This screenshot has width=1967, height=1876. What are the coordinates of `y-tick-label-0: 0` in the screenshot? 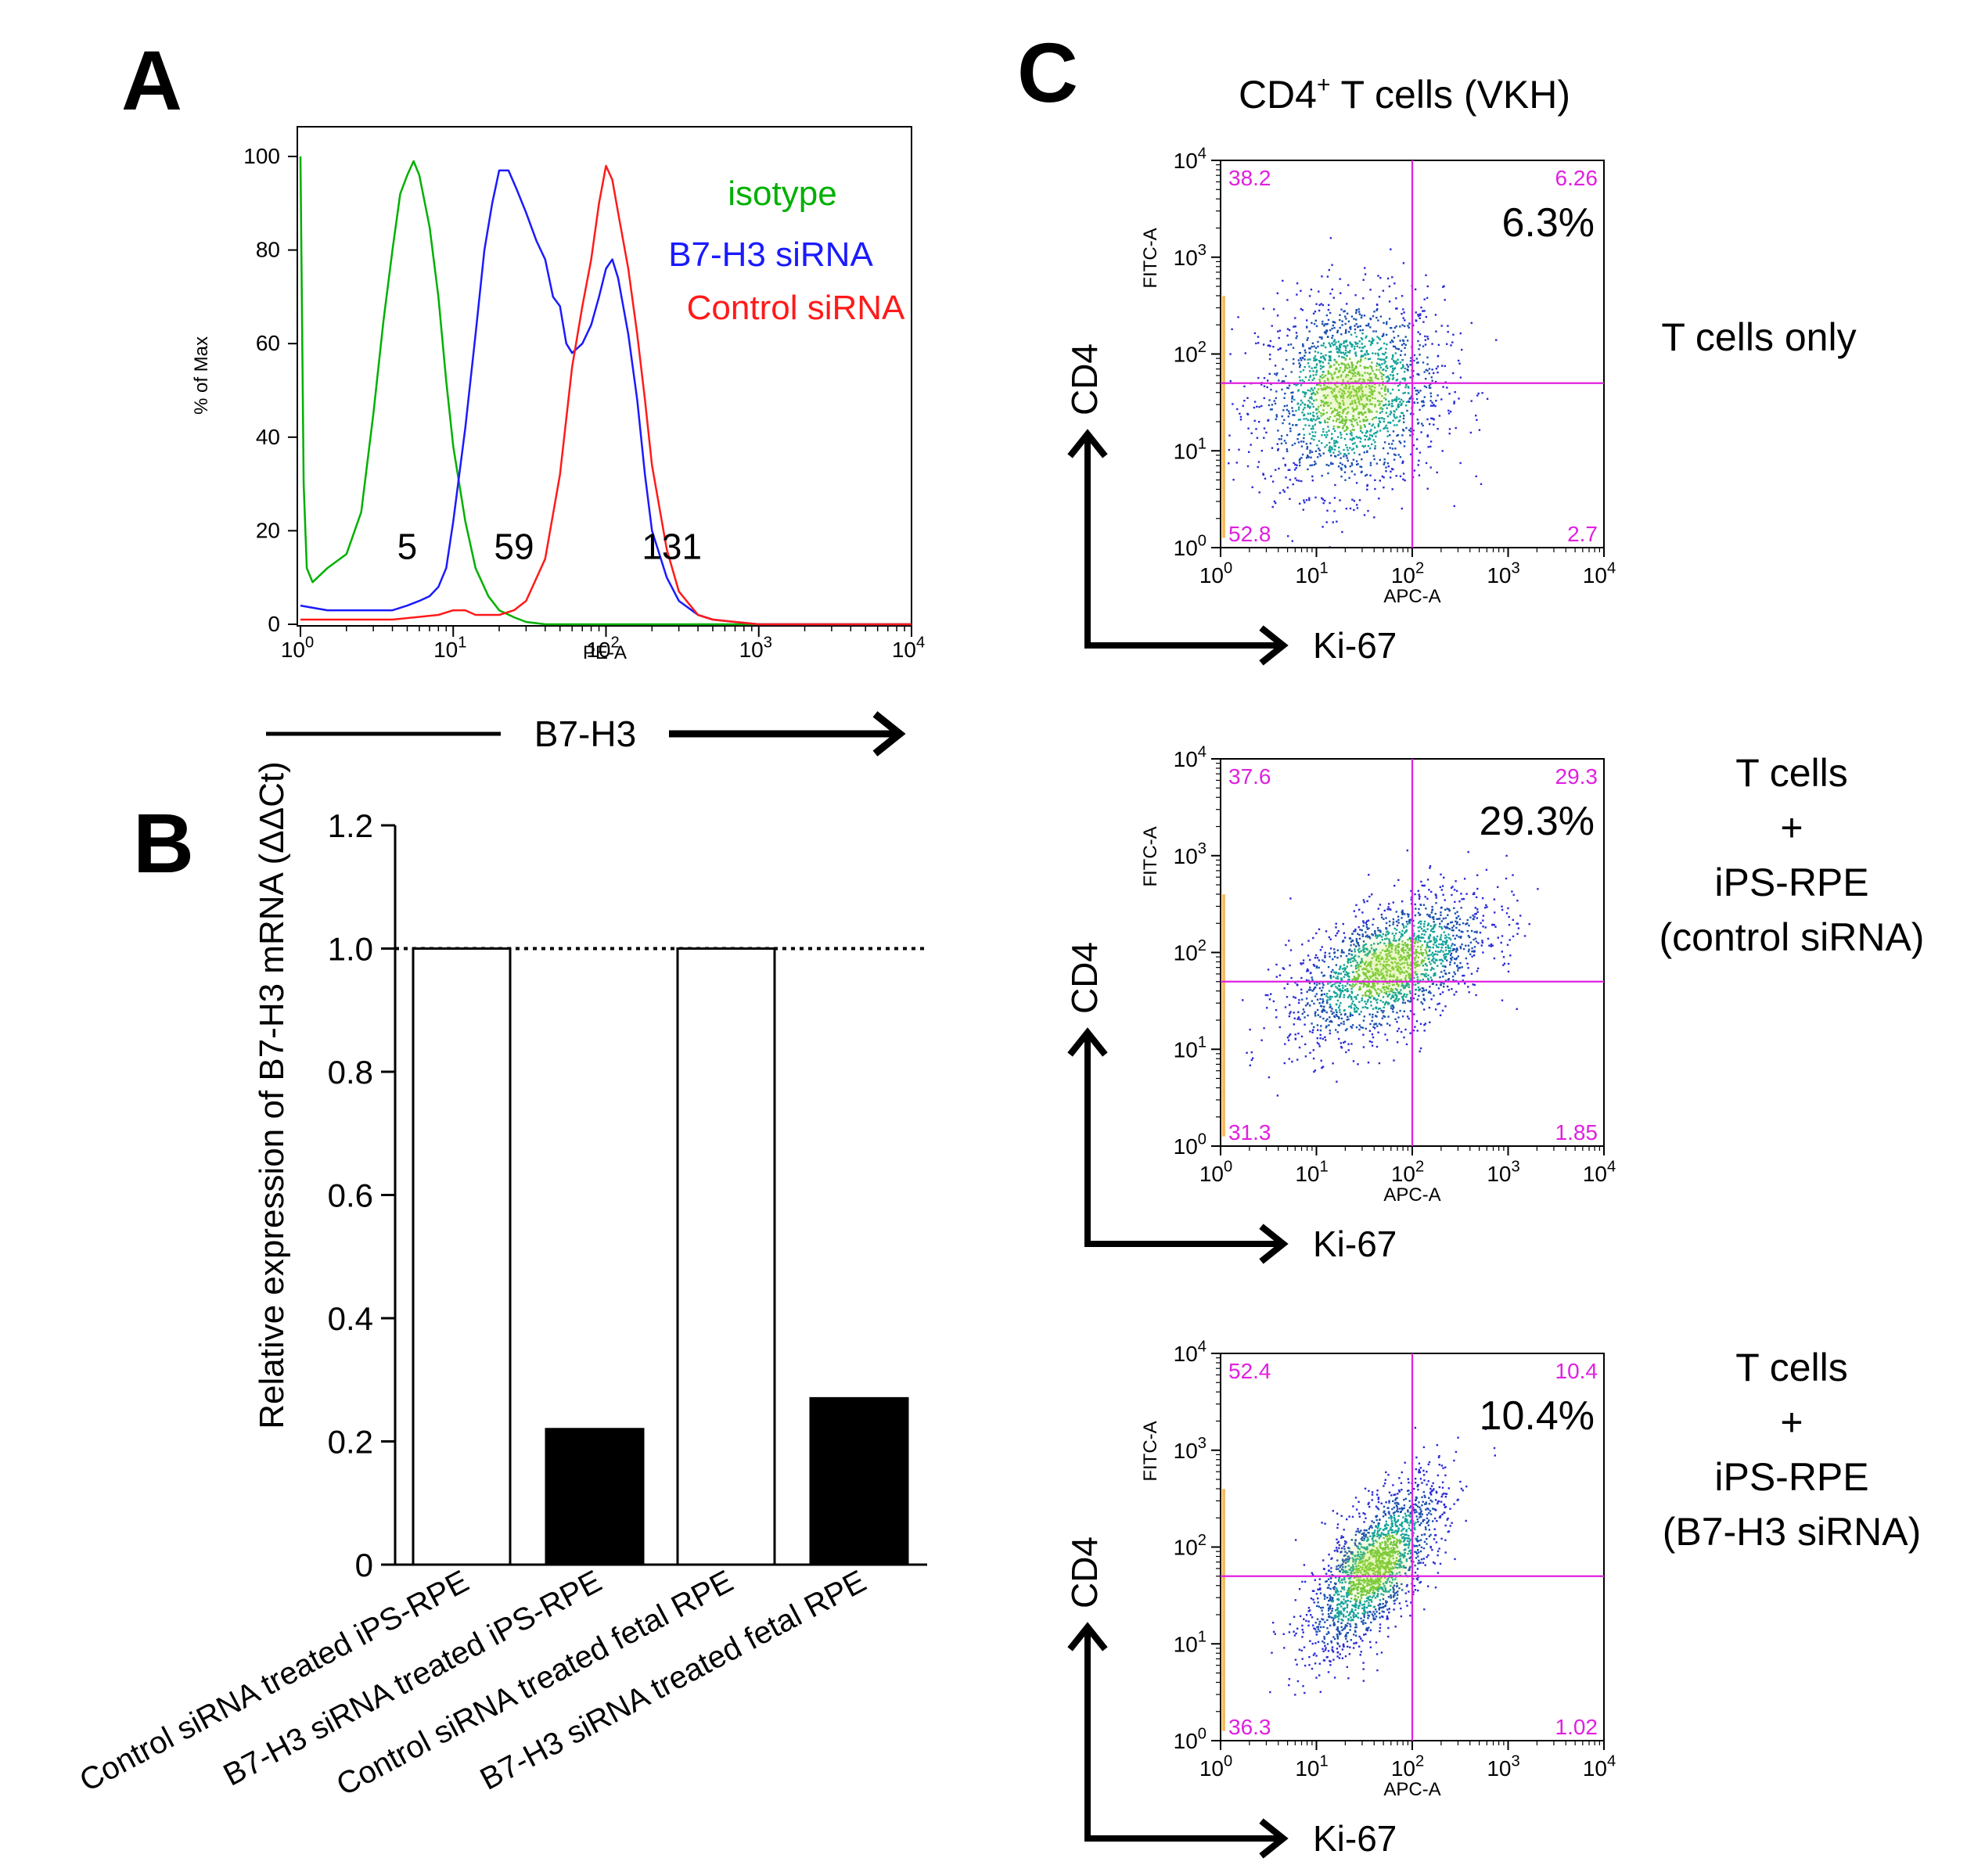 It's located at (274, 624).